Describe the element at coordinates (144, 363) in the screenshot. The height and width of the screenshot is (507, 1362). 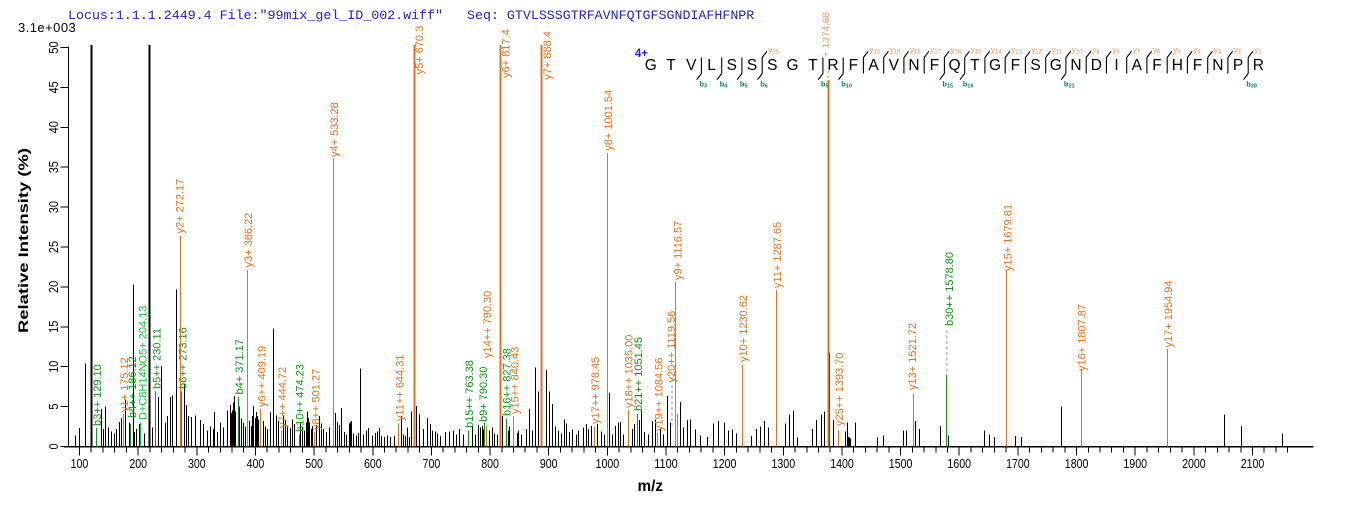
I see `svg-text: D+C8H14NO5+ 204.13` at that location.